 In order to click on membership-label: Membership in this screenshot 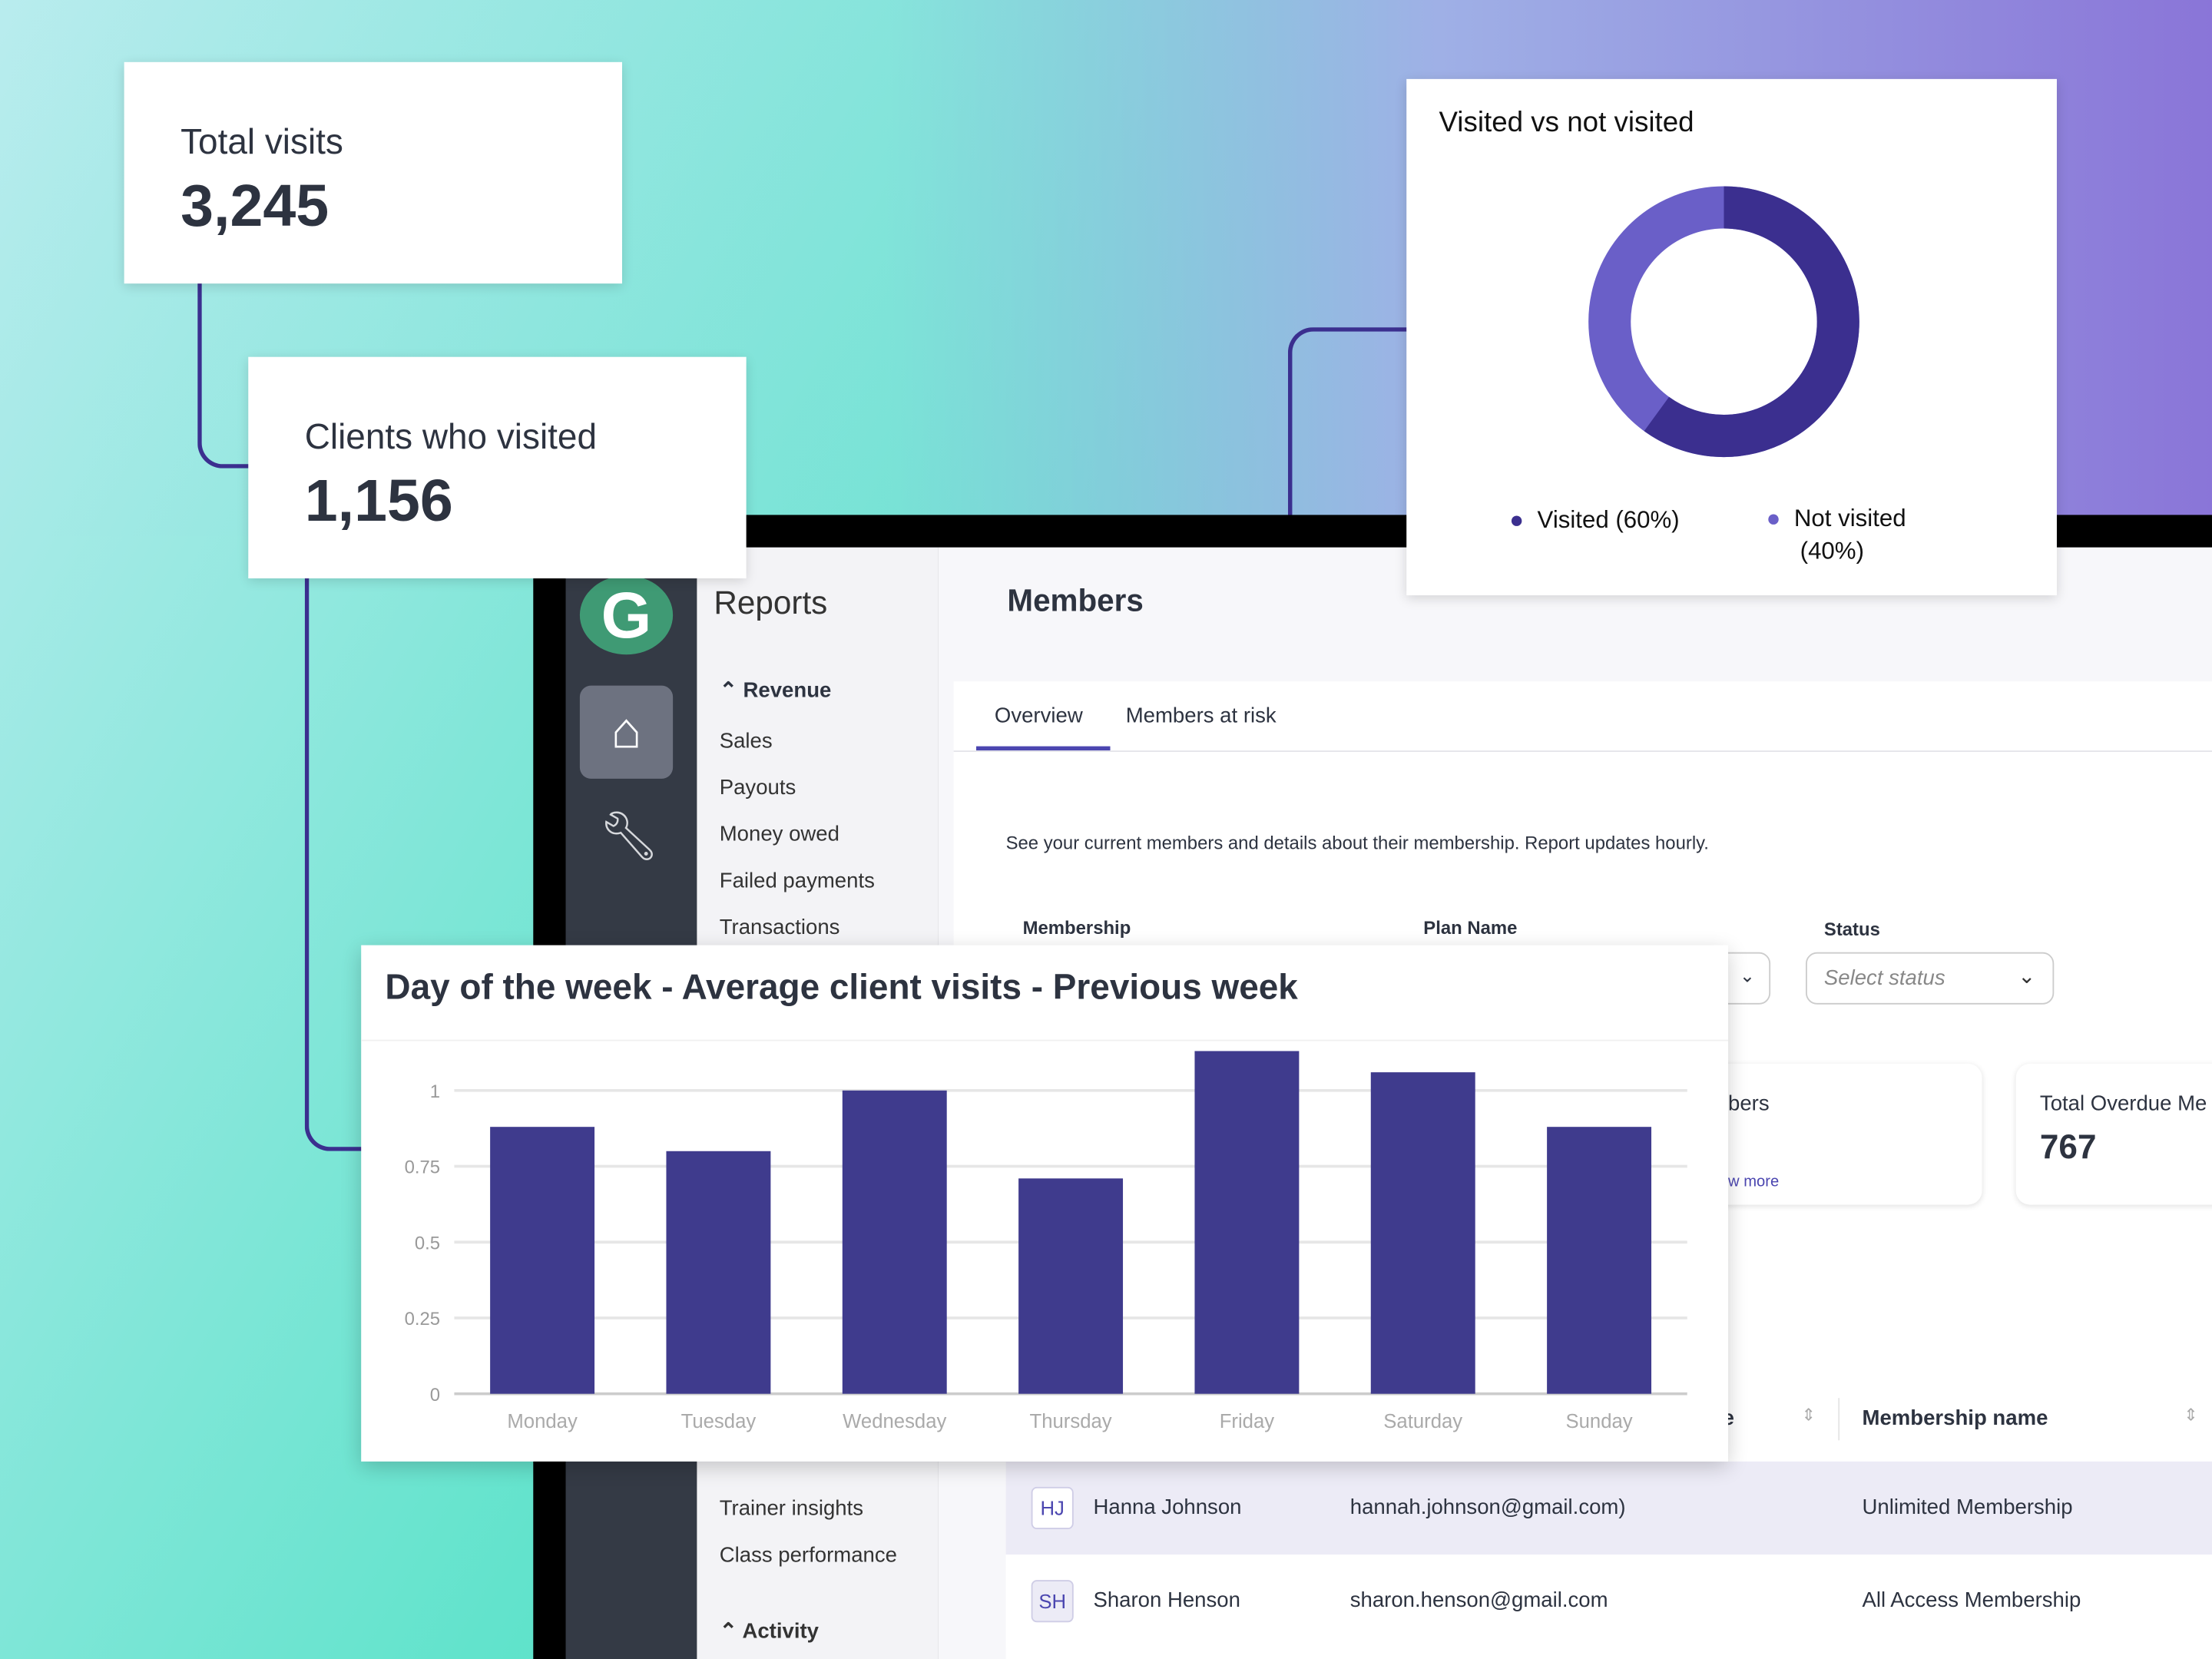, I will do `click(1076, 928)`.